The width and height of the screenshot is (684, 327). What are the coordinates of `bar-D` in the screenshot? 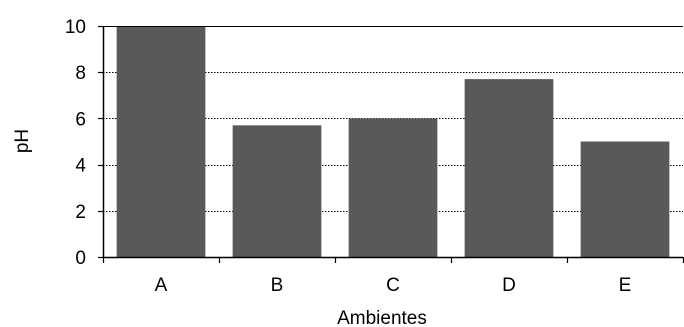 It's located at (509, 168).